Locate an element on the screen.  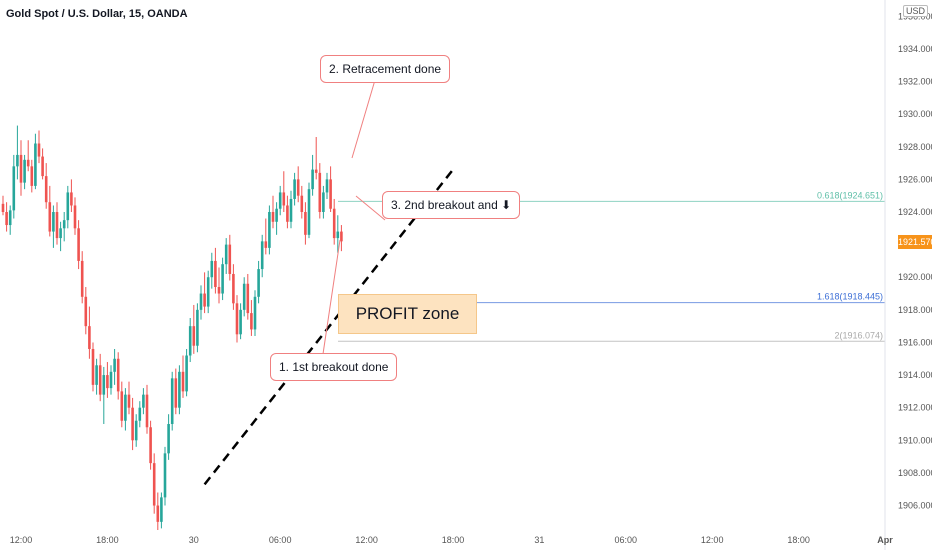
callout-1-pointer is located at coordinates (331, 297).